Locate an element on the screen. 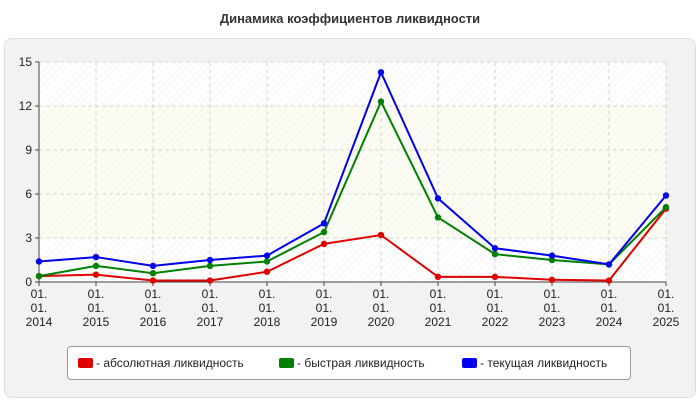 This screenshot has width=700, height=400. y-tick-label: 6 is located at coordinates (28, 194).